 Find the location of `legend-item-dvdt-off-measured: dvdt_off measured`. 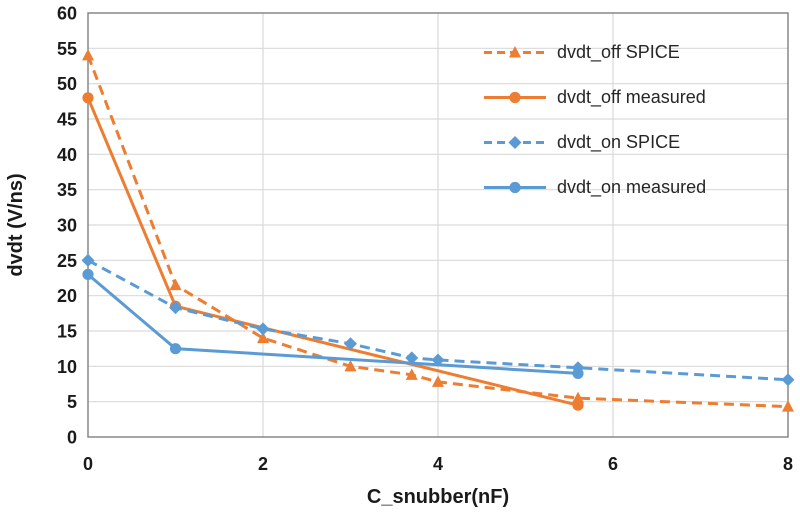

legend-item-dvdt-off-measured: dvdt_off measured is located at coordinates (594, 97).